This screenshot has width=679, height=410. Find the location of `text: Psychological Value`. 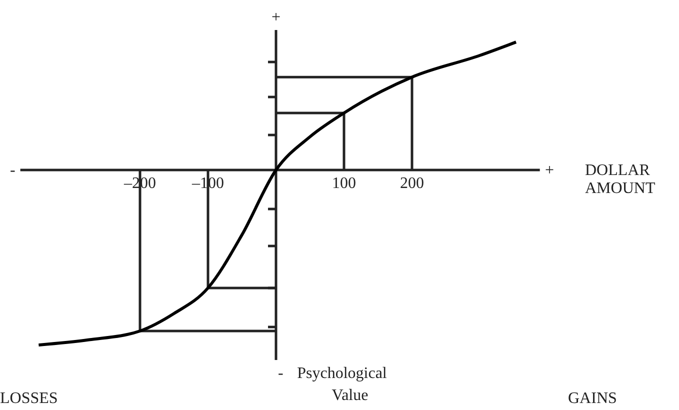

text: Psychological Value is located at coordinates (342, 384).